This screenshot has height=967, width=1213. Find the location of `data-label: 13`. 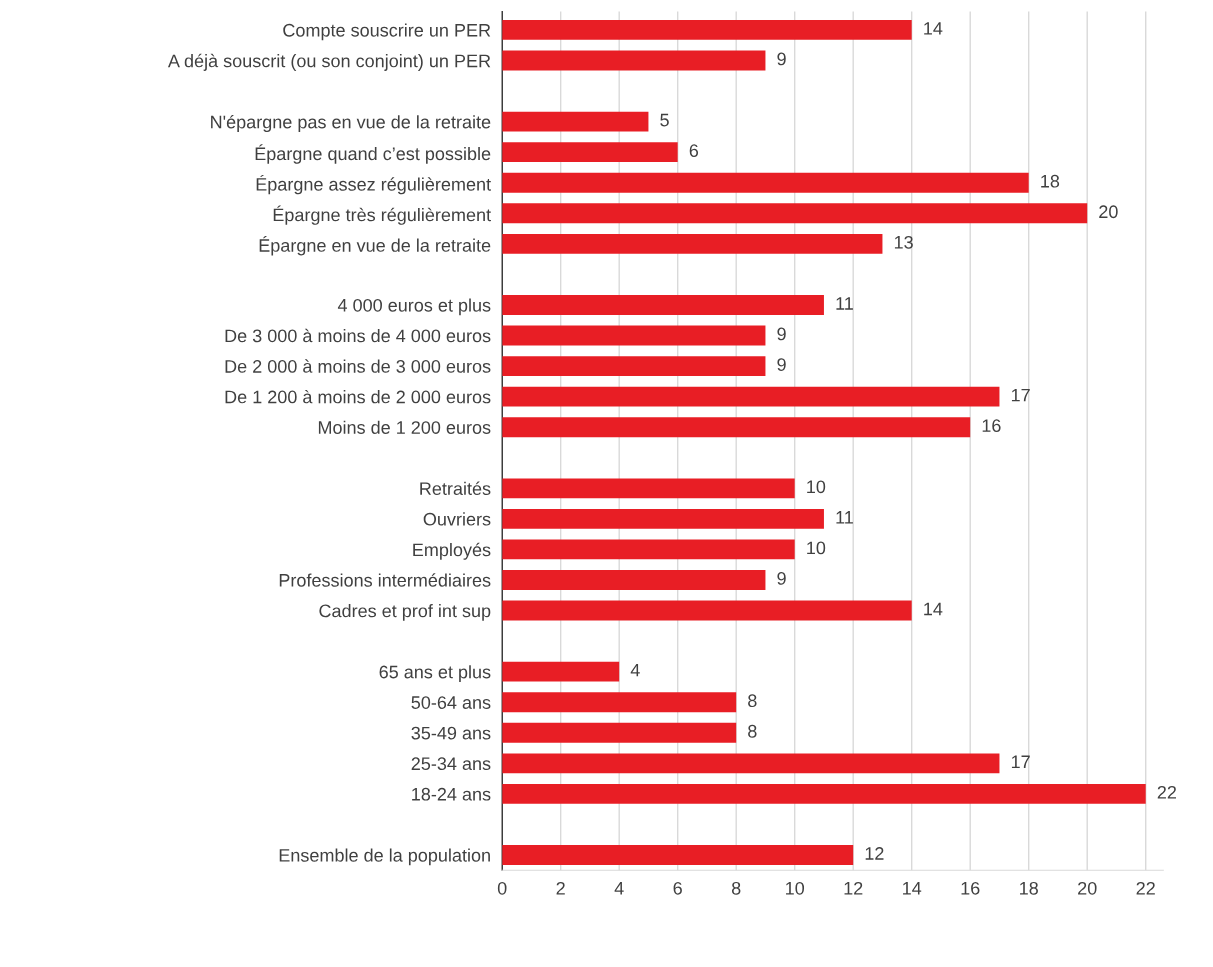

data-label: 13 is located at coordinates (903, 242).